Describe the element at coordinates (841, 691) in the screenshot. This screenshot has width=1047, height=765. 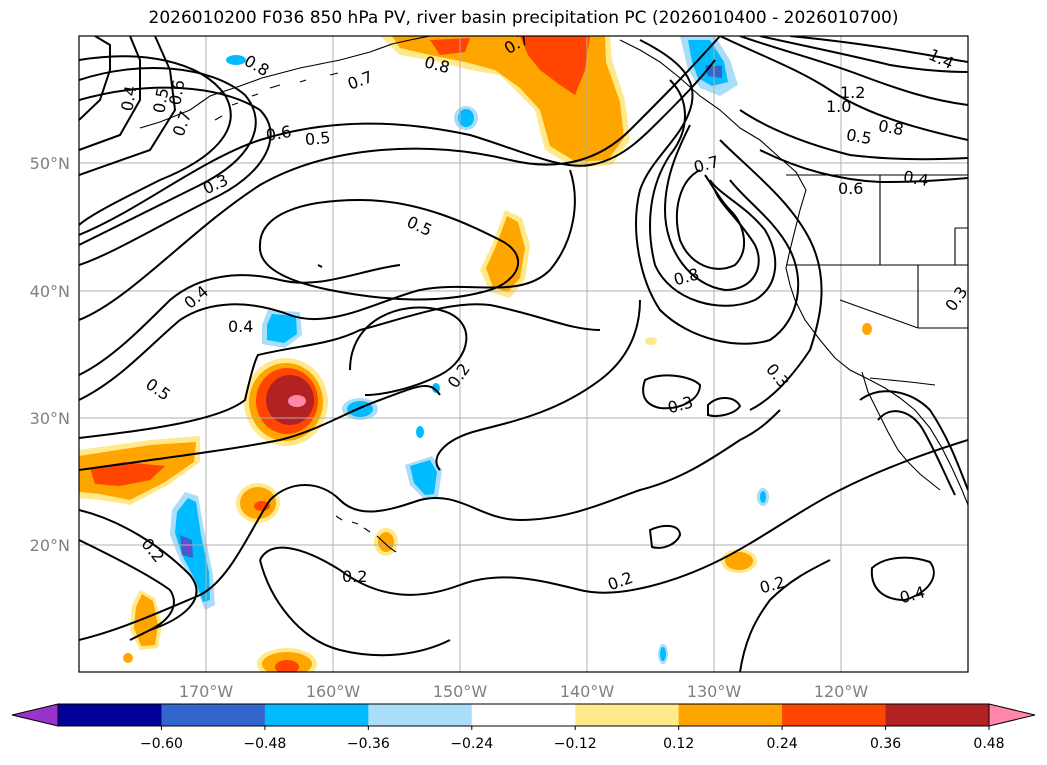
I see `lon-label: 120°W` at that location.